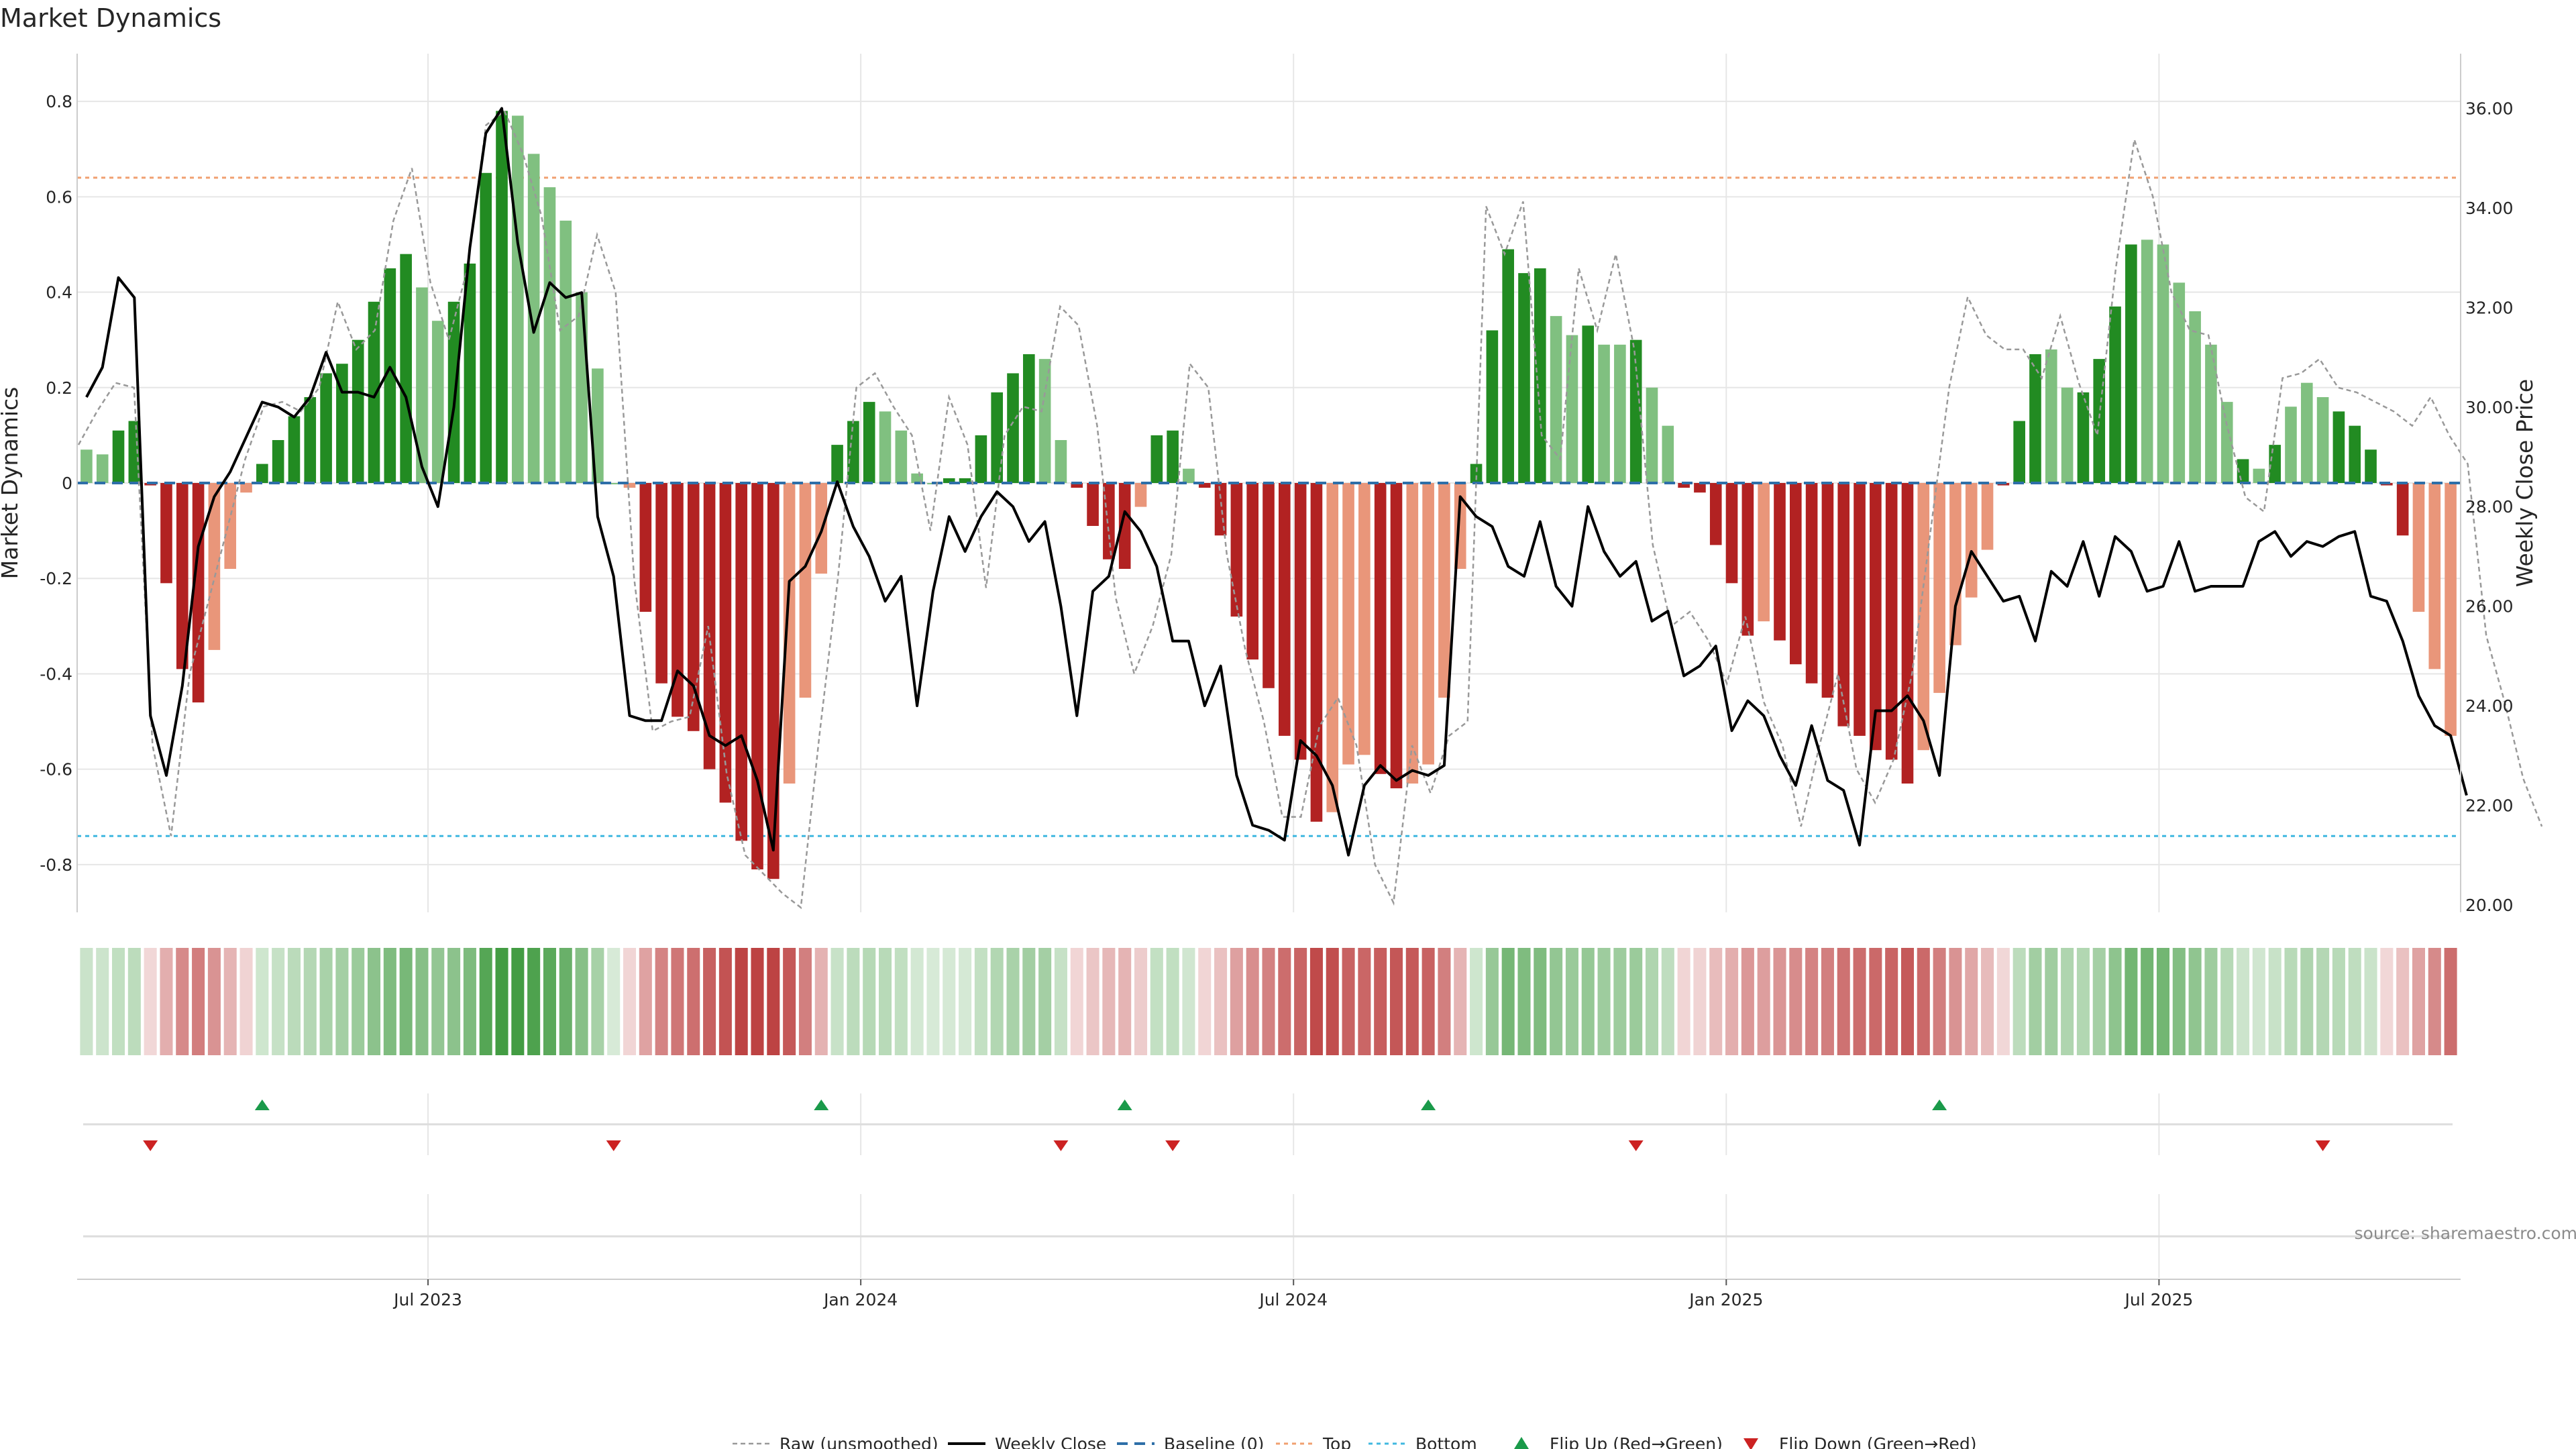  Describe the element at coordinates (2525, 483) in the screenshot. I see `right-axis-label: Weekly Close Price` at that location.